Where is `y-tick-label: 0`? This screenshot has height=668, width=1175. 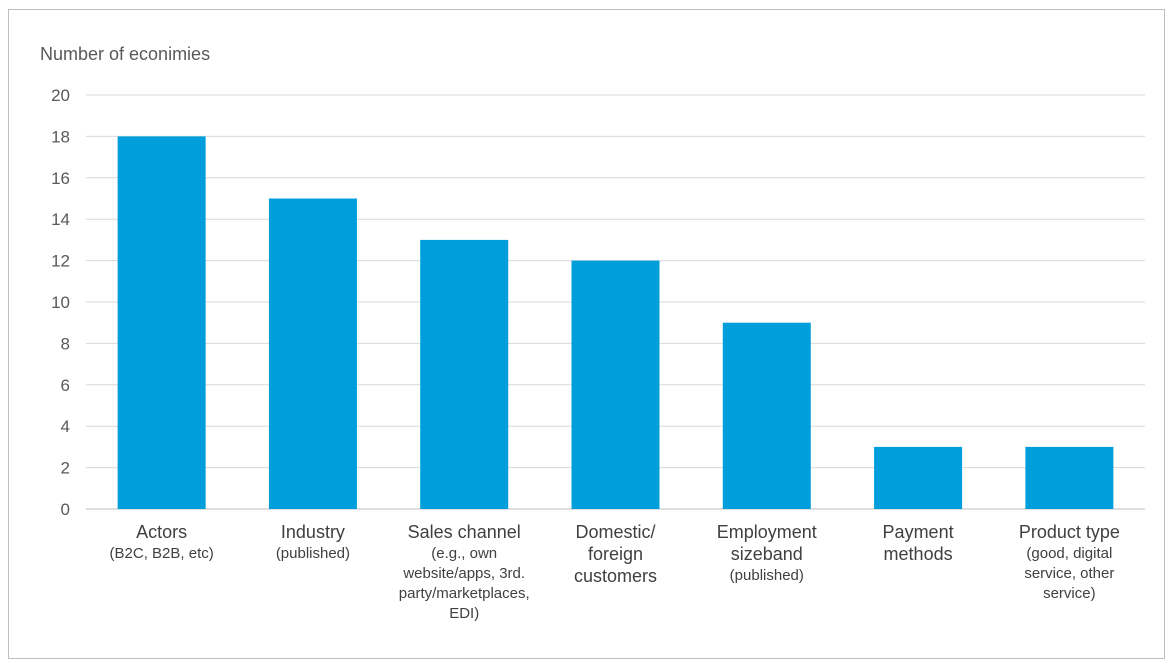
y-tick-label: 0 is located at coordinates (65, 509).